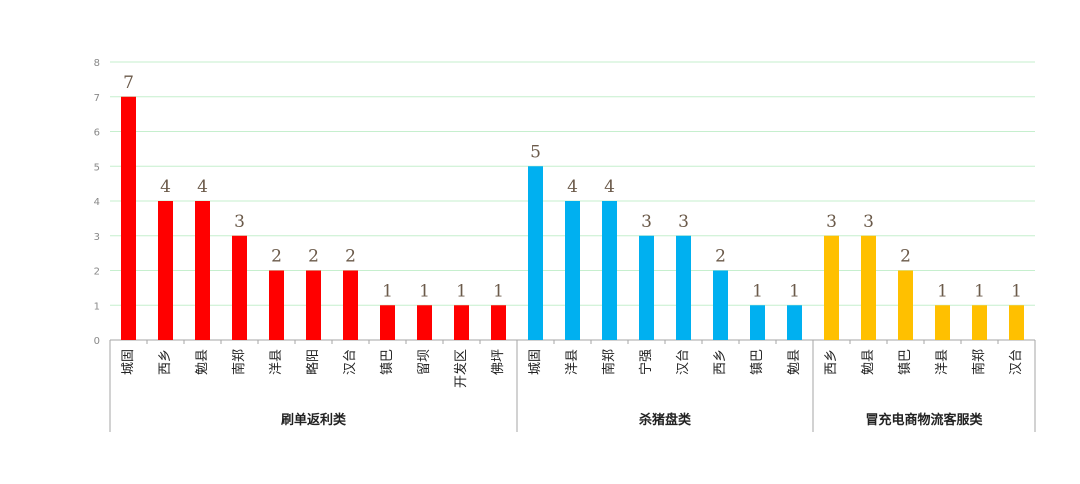 The width and height of the screenshot is (1080, 484). What do you see at coordinates (97, 306) in the screenshot?
I see `y-tick-label: 1` at bounding box center [97, 306].